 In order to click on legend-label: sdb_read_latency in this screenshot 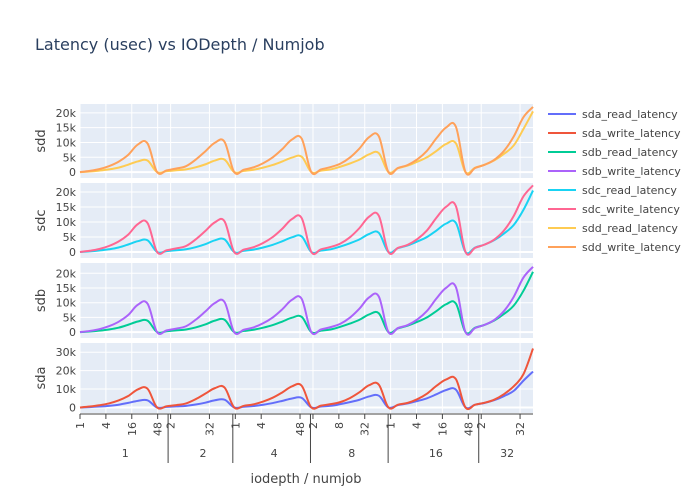, I will do `click(630, 152)`.